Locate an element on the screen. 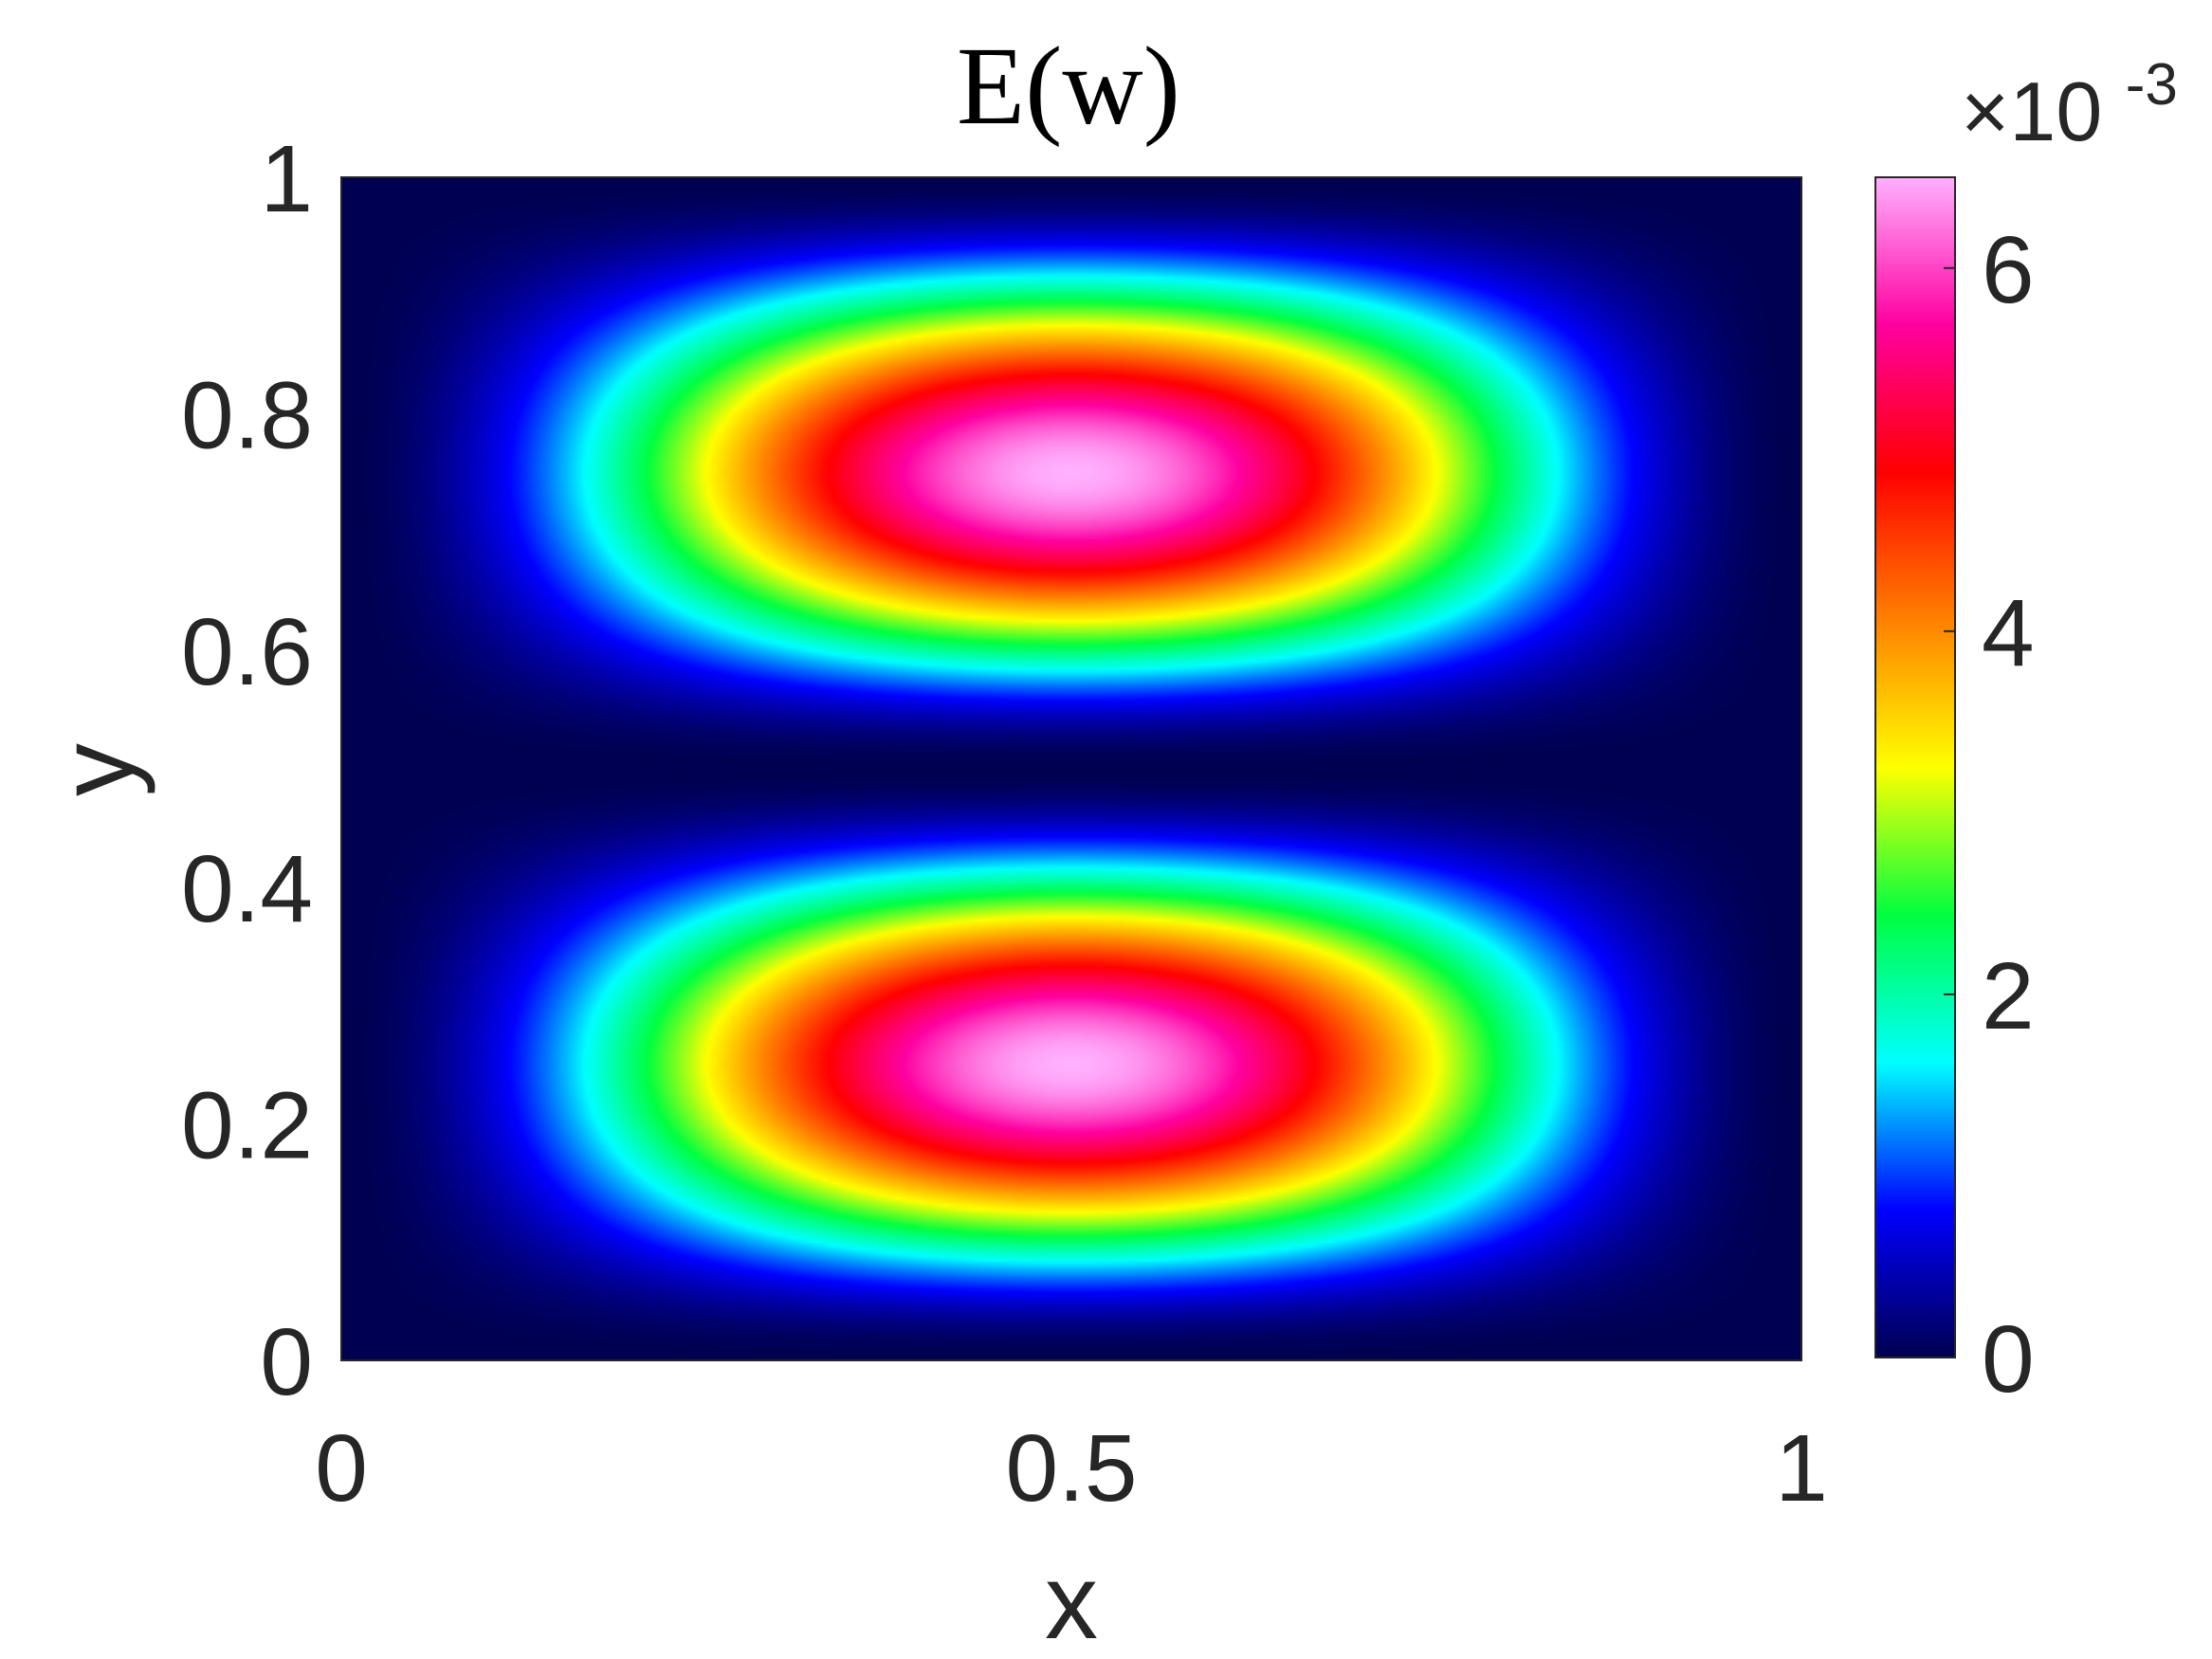 This screenshot has height=1659, width=2212. x-tick-label: 0 is located at coordinates (341, 1468).